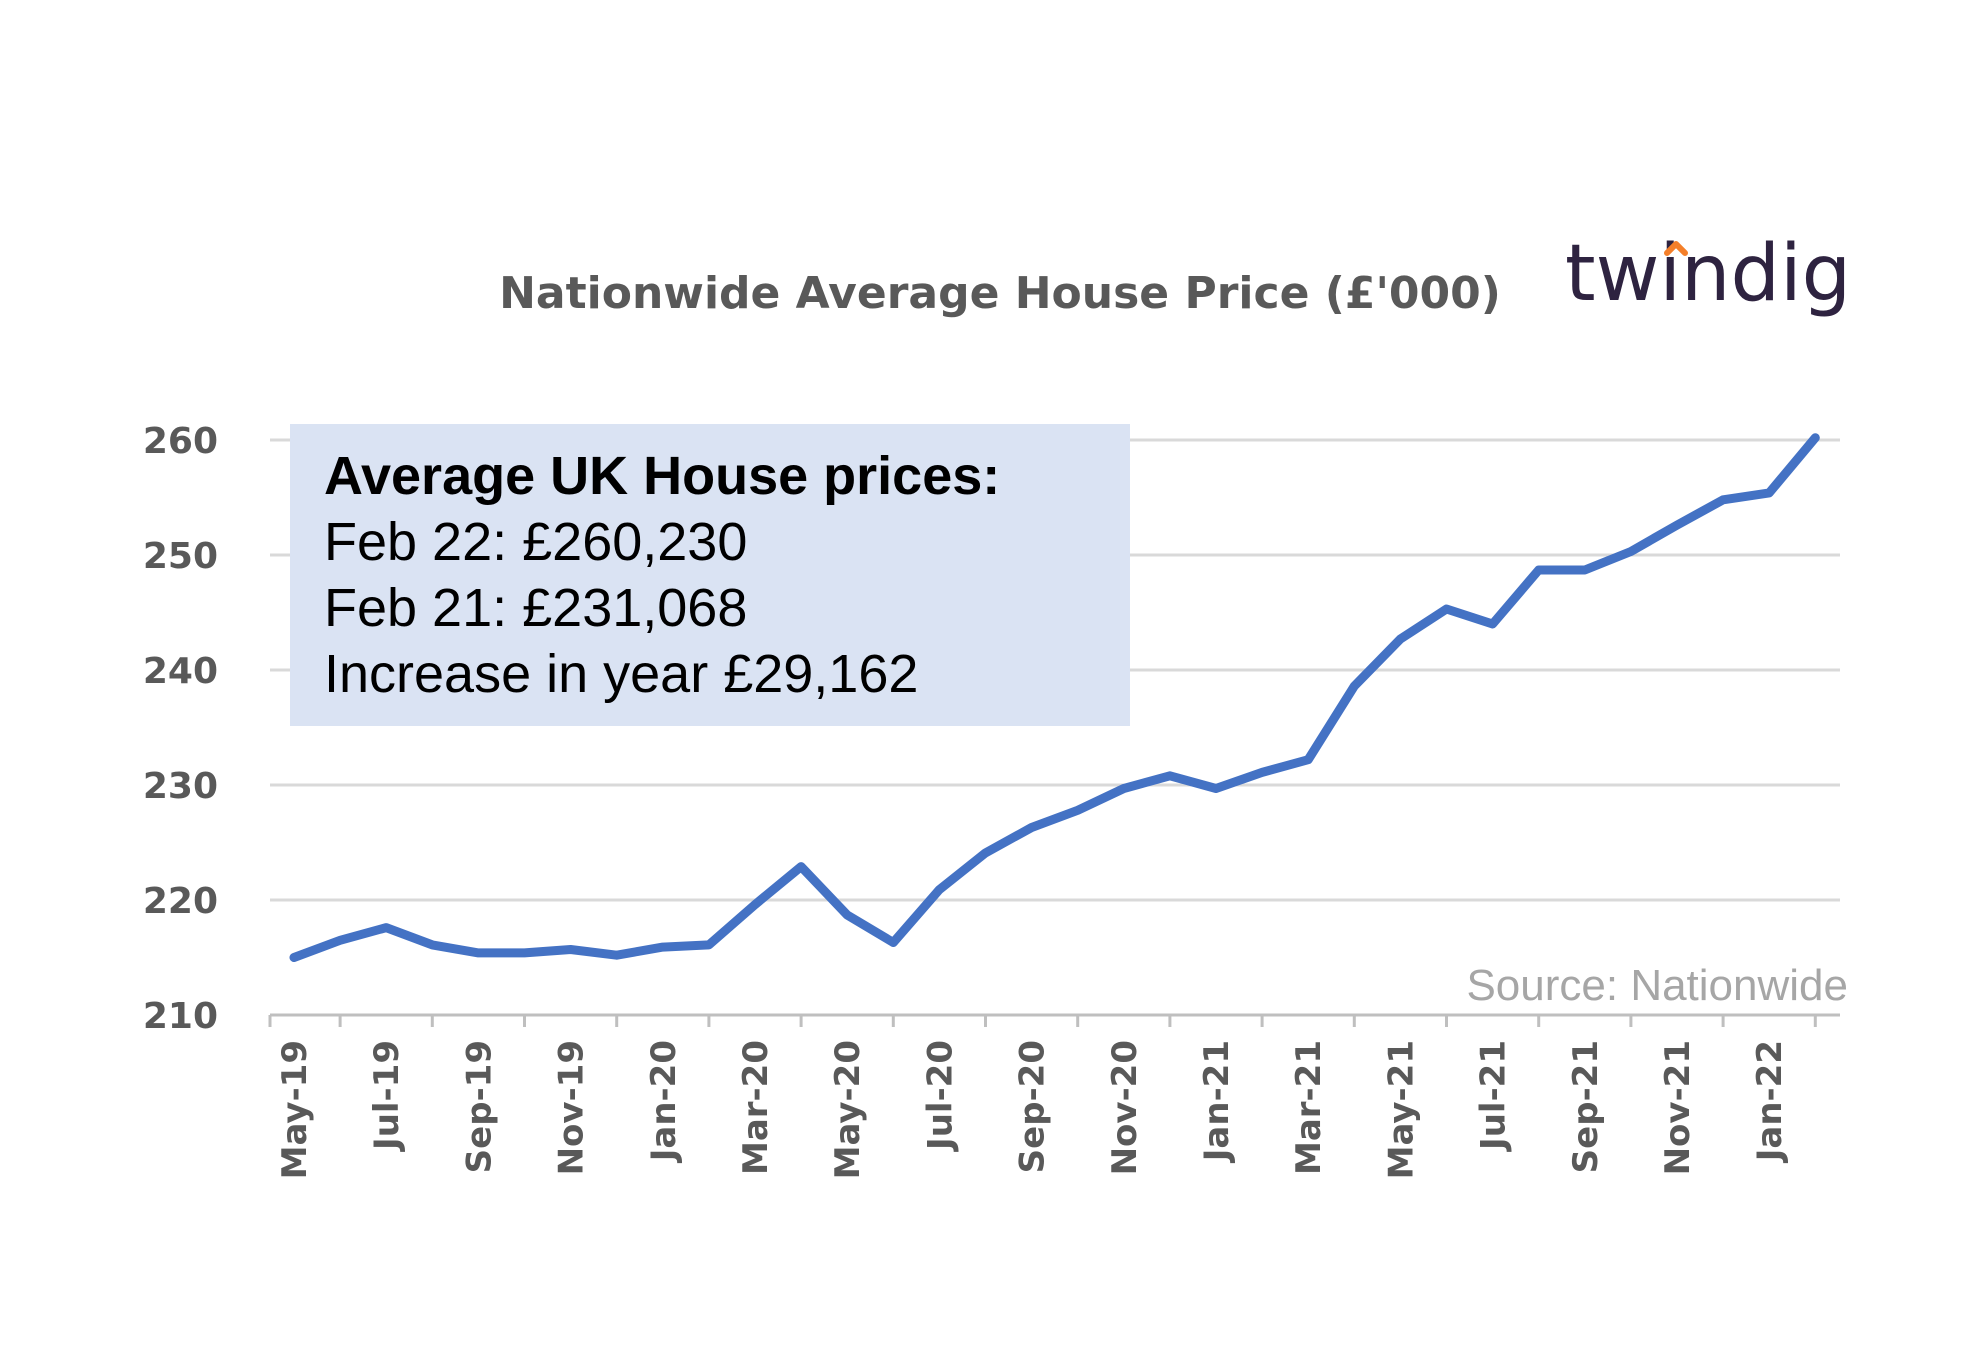  I want to click on x-tick-label: Nov-19, so click(572, 1107).